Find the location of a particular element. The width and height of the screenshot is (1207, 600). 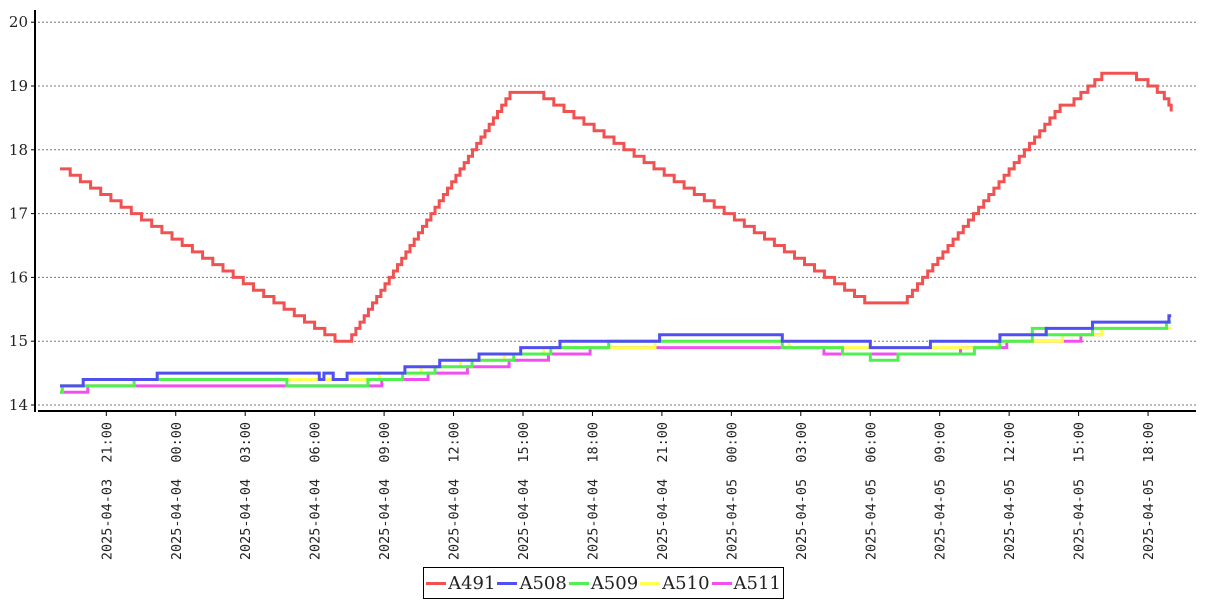

x-tick-label: 2025-04-03 21:00 is located at coordinates (107, 491).